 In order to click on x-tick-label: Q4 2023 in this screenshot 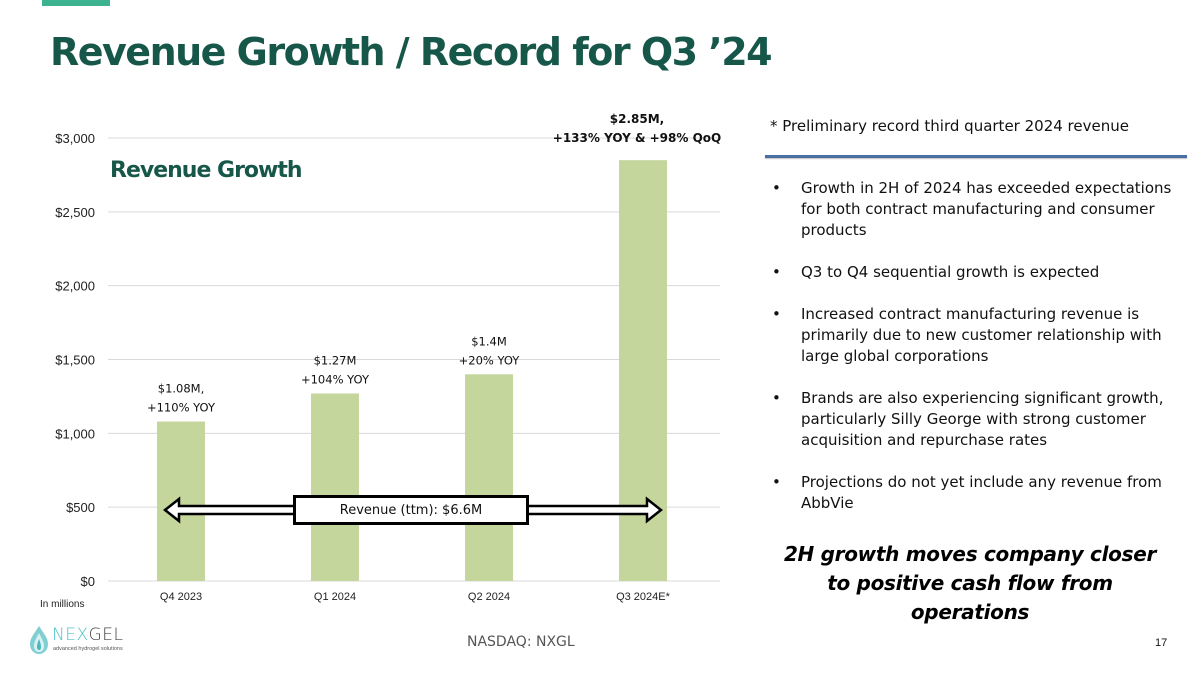, I will do `click(181, 597)`.